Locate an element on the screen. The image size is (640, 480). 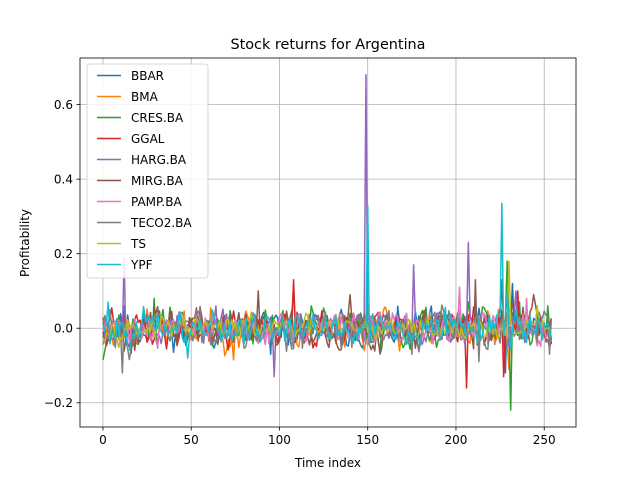
x-tick-label: 100 is located at coordinates (279, 440).